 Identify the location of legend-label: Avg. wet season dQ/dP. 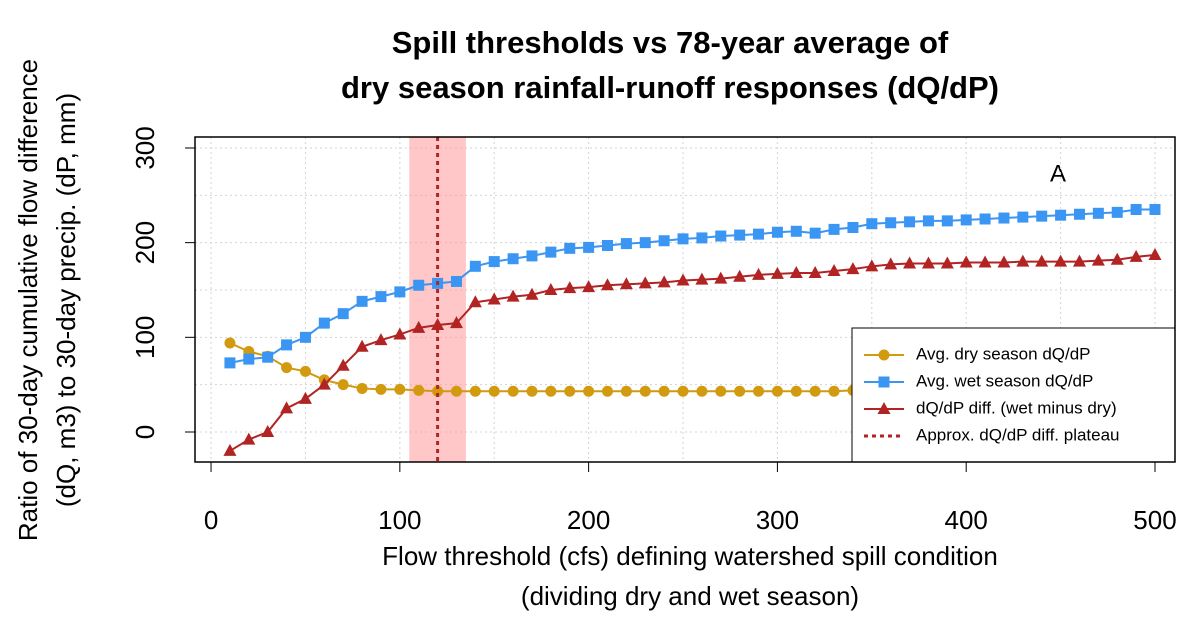
(1004, 380).